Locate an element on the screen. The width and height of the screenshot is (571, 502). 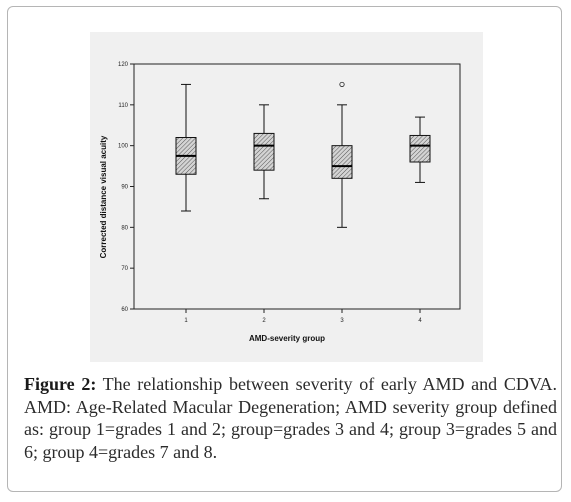
y-tick-label: 60 is located at coordinates (124, 310).